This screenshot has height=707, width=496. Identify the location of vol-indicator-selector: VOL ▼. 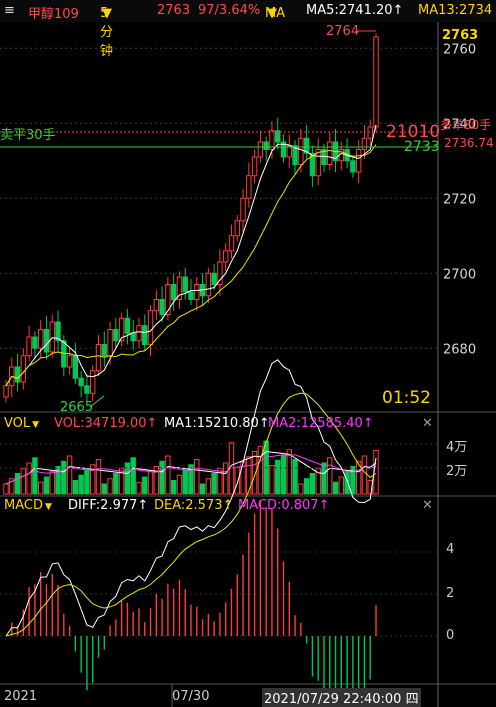
(21, 423).